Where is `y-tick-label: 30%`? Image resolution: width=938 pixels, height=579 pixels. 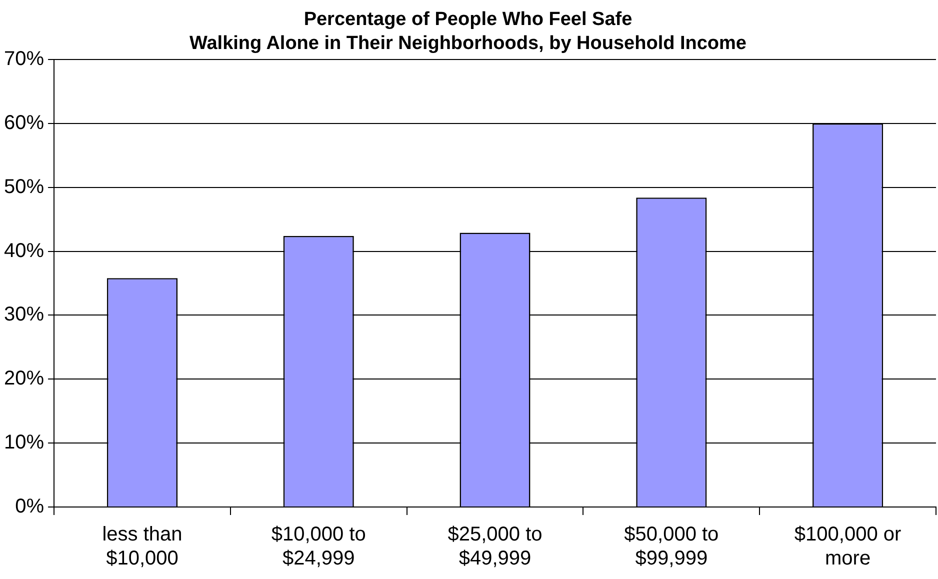 y-tick-label: 30% is located at coordinates (24, 315).